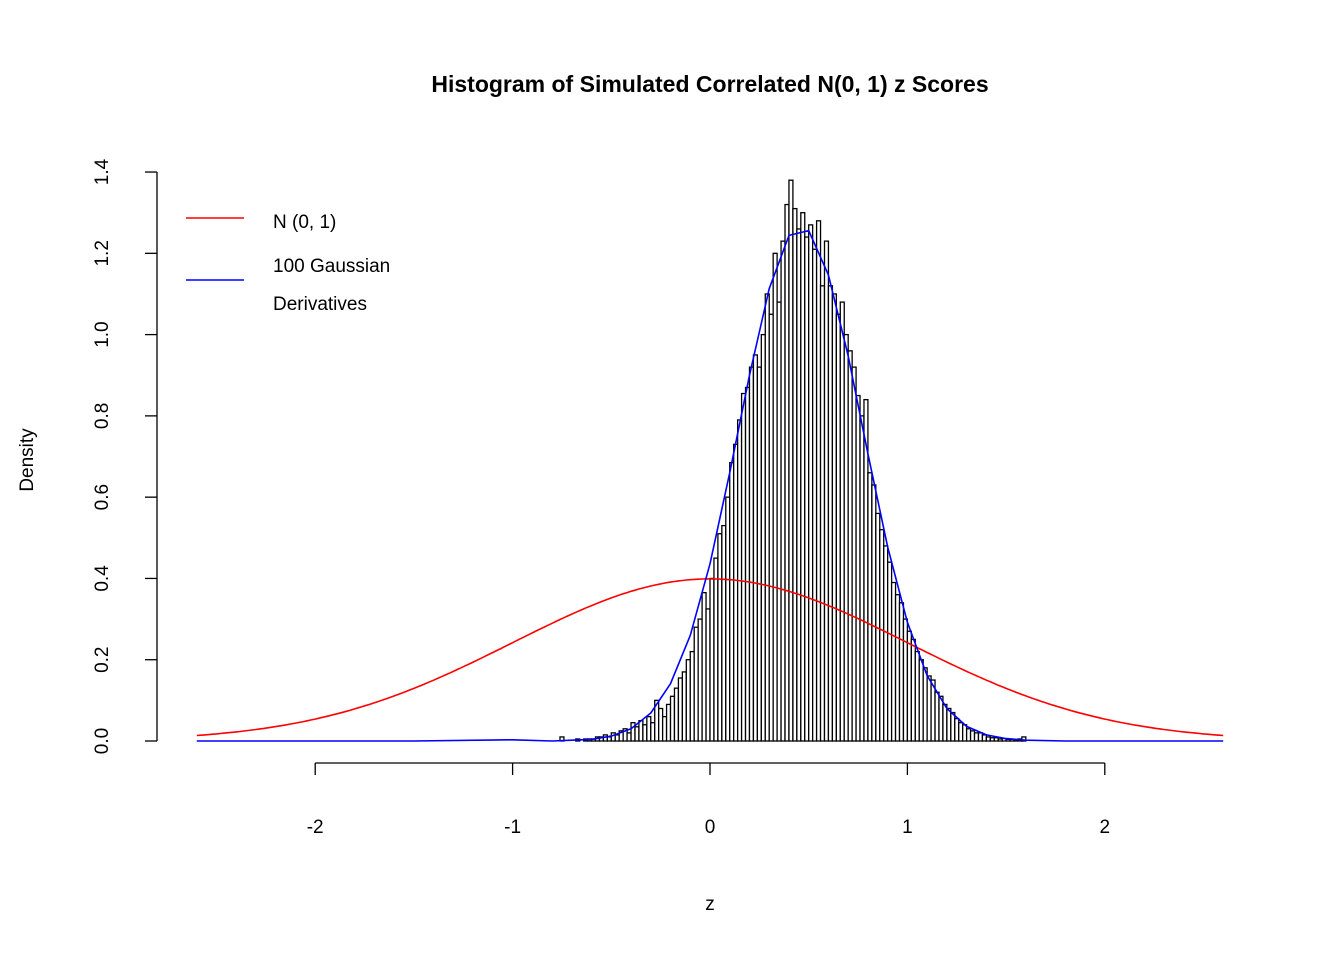  What do you see at coordinates (102, 334) in the screenshot?
I see `y-tick-label: 1.0` at bounding box center [102, 334].